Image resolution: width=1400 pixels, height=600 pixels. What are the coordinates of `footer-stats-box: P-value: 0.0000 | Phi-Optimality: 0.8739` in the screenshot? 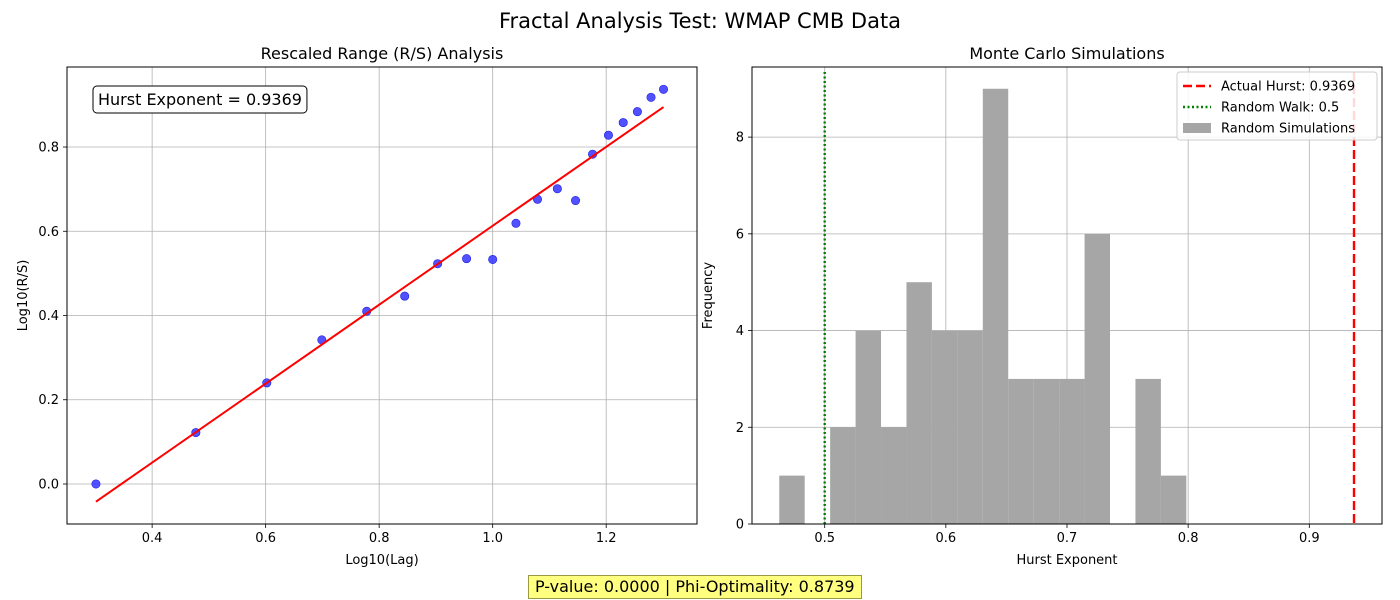 It's located at (695, 587).